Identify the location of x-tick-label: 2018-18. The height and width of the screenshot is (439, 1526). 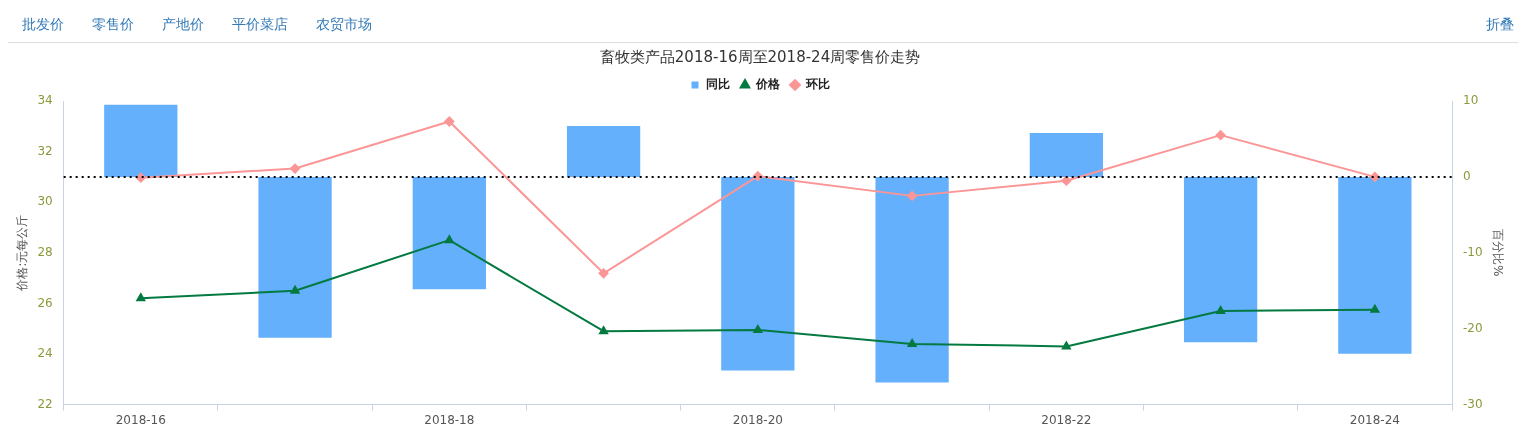
(449, 419).